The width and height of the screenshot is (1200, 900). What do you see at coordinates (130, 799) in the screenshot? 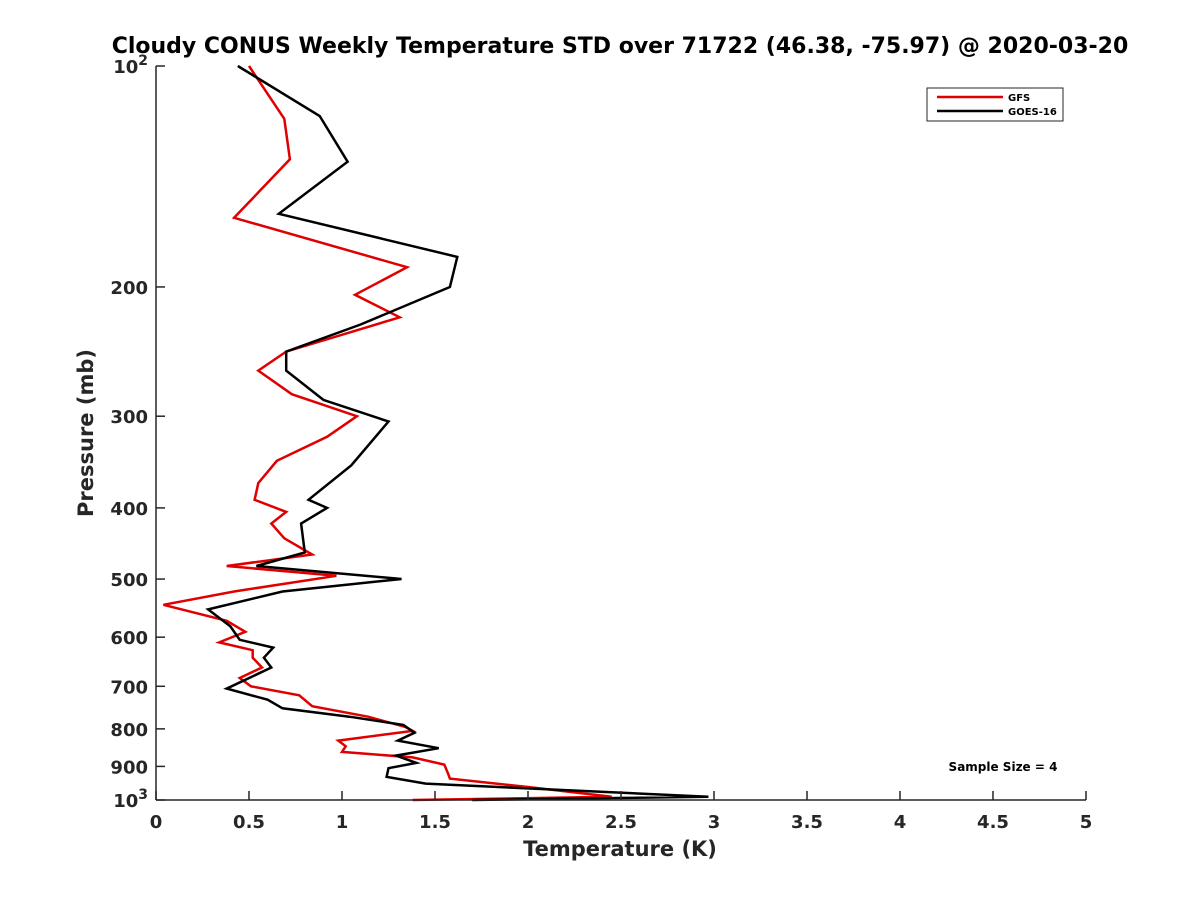
I see `y-tick-label: 103` at bounding box center [130, 799].